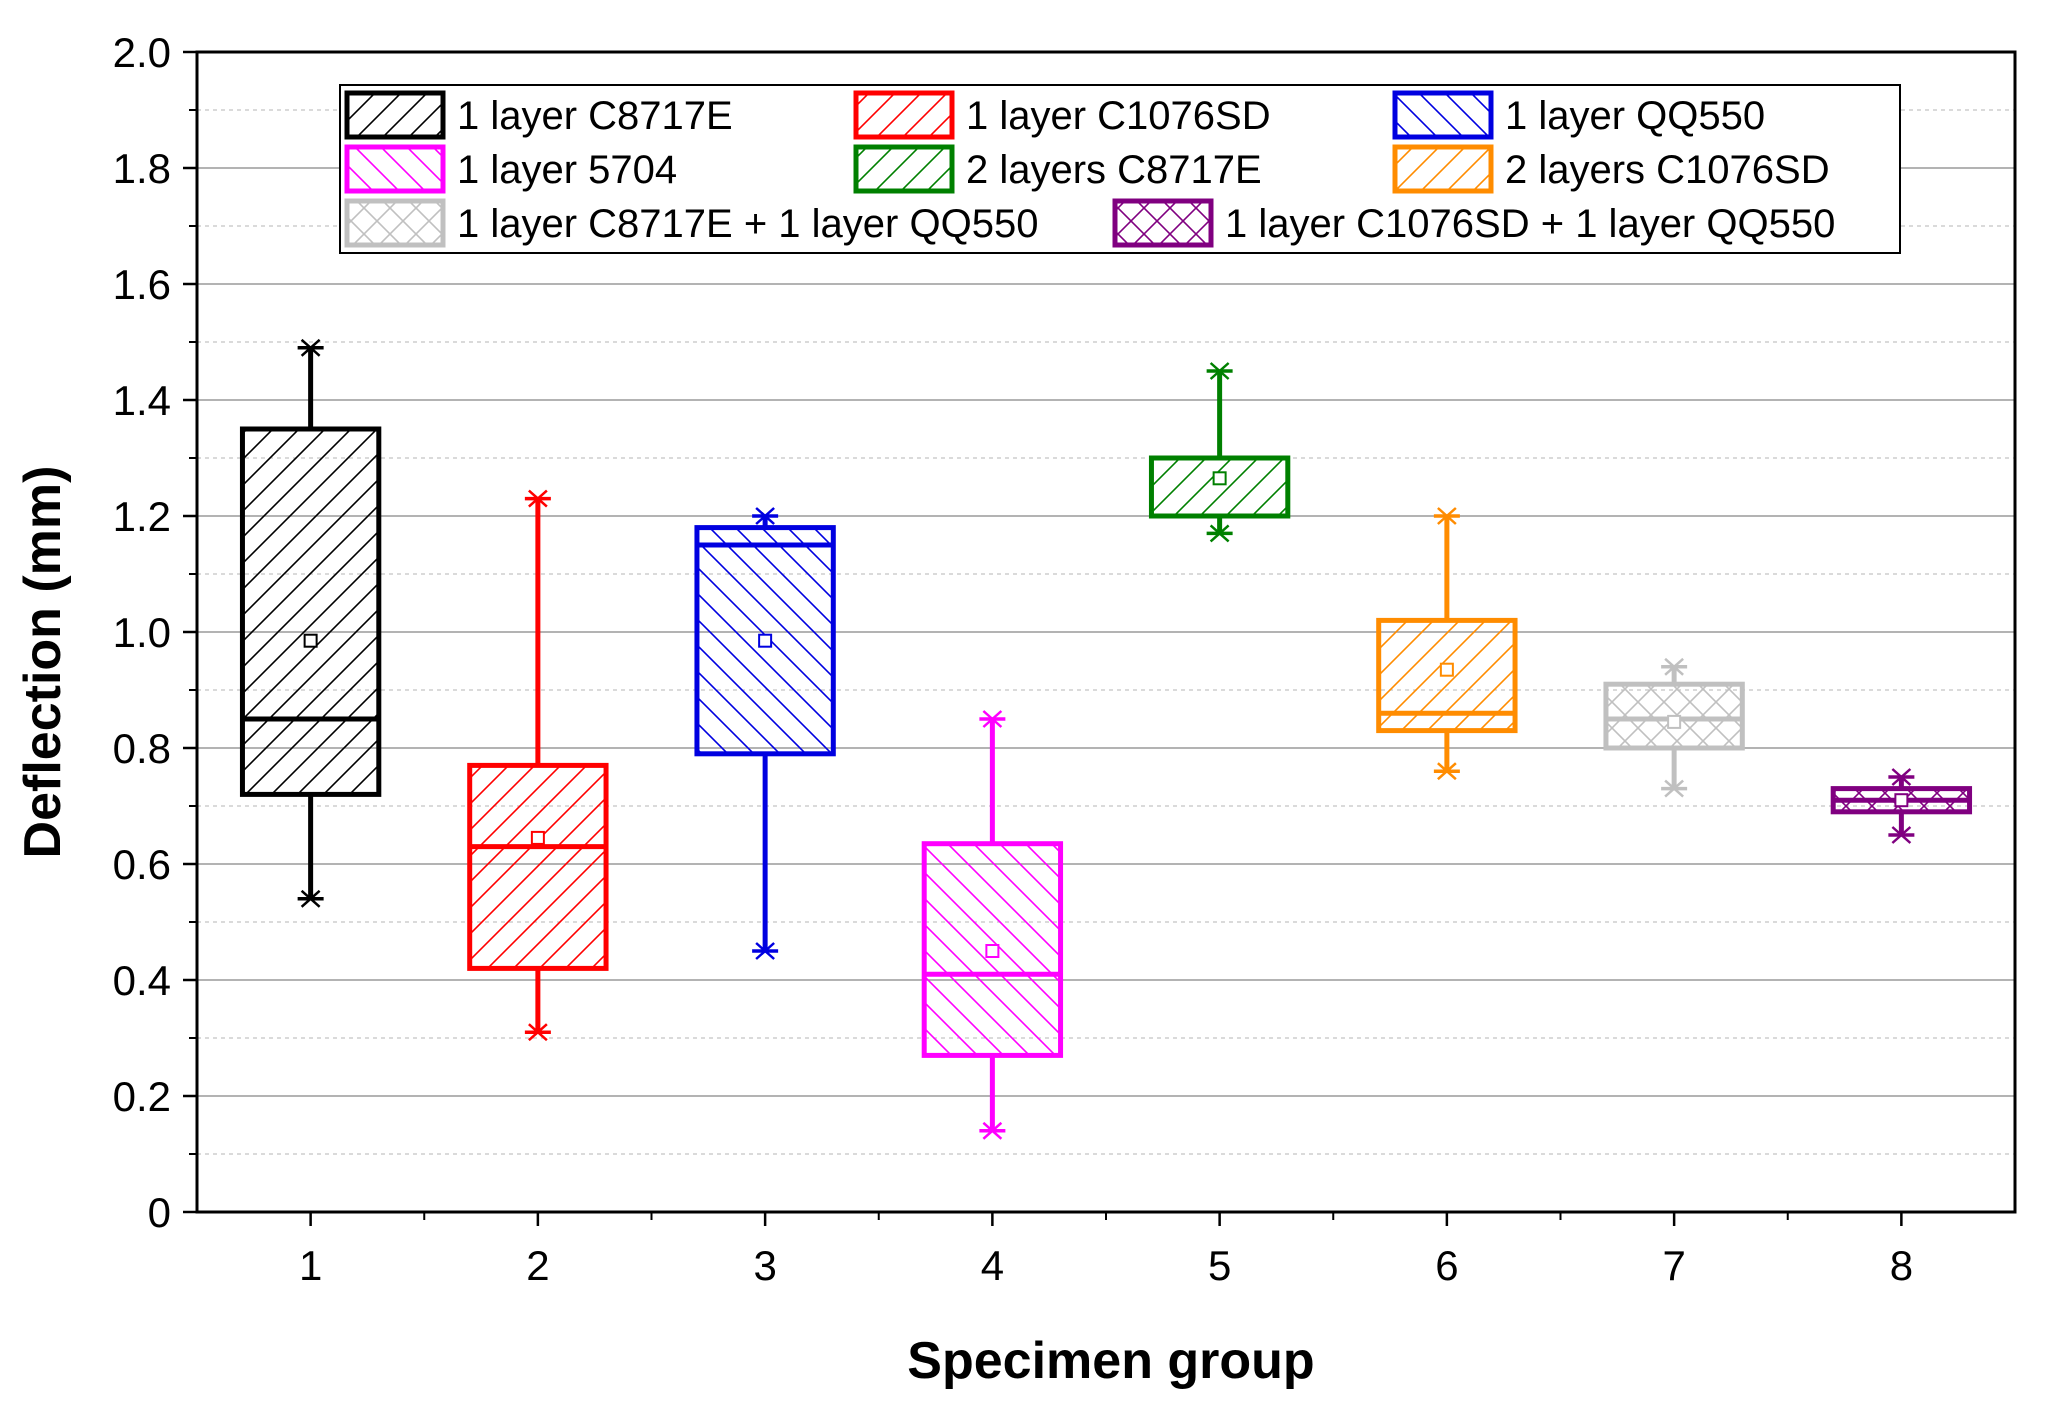  I want to click on x-tick-label: 7, so click(1673, 1265).